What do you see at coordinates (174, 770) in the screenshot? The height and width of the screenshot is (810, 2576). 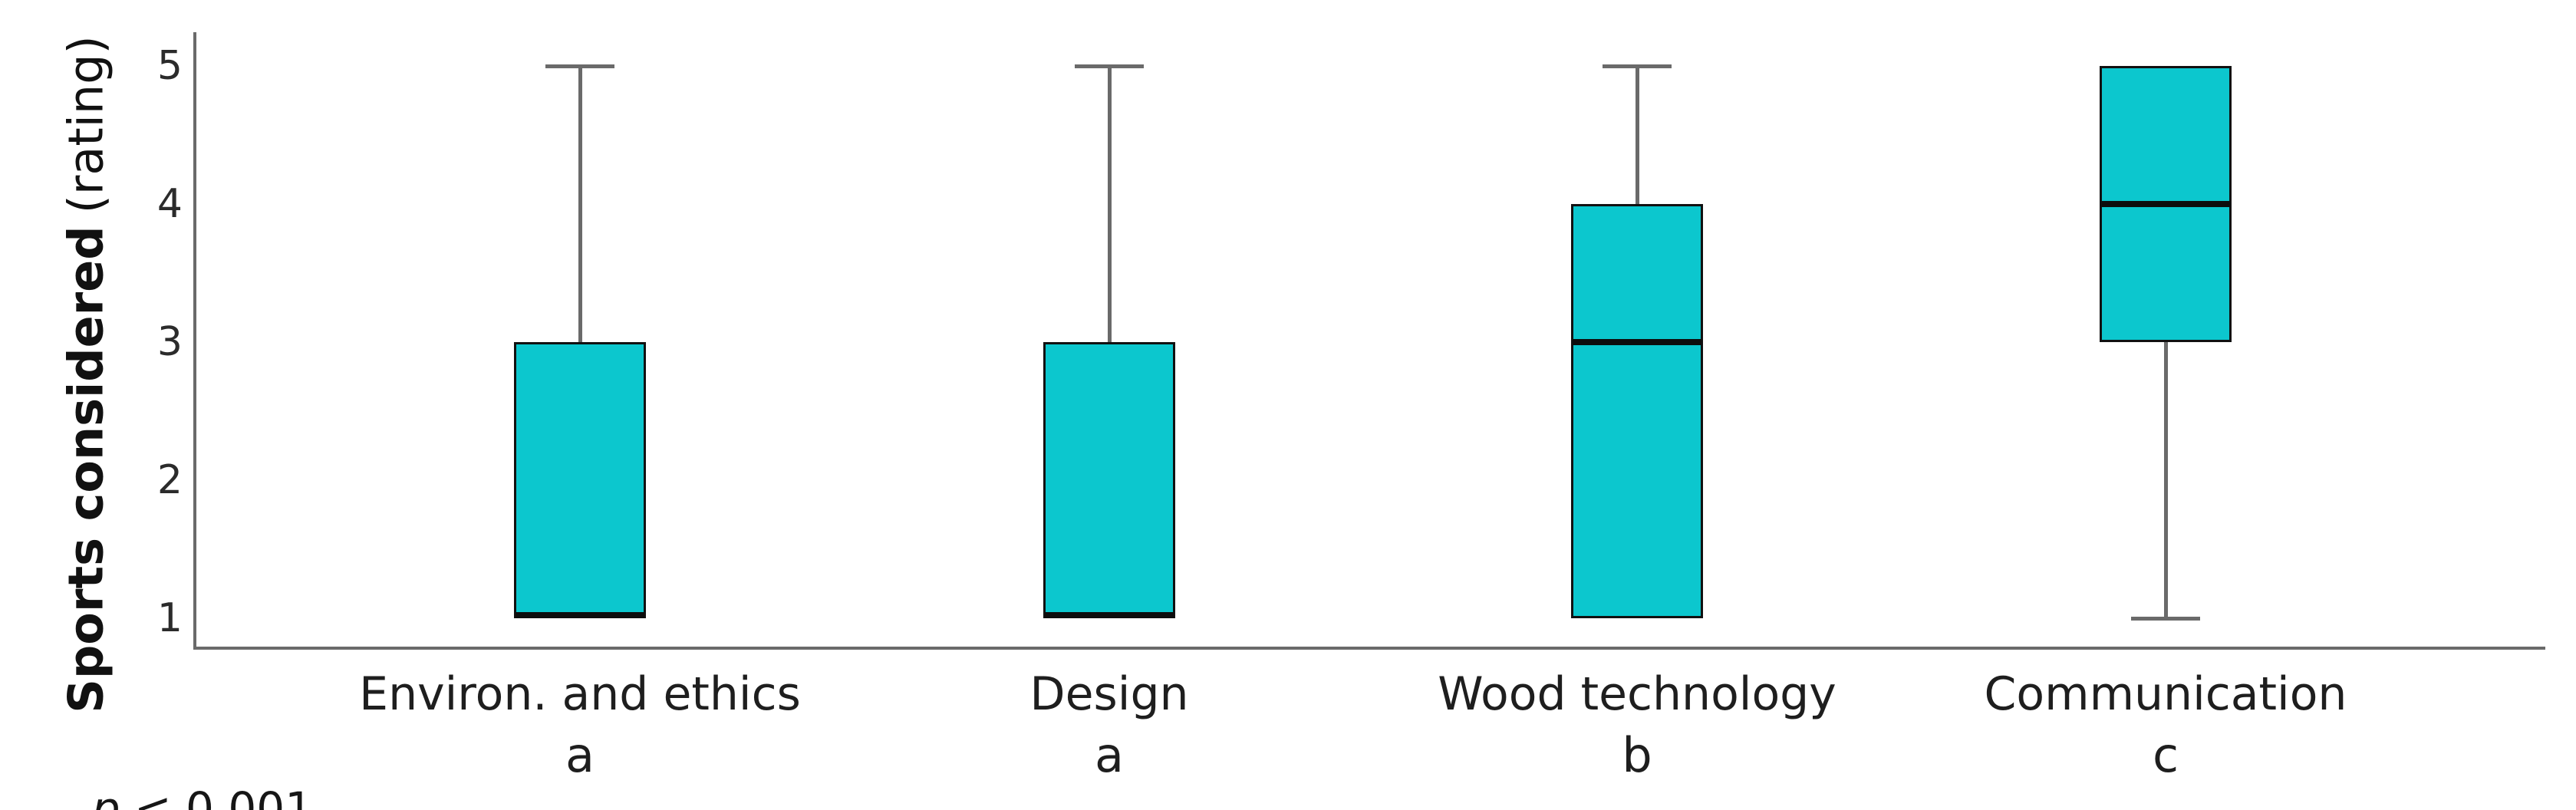 I see `p-value-annotation: p < 0.001` at bounding box center [174, 770].